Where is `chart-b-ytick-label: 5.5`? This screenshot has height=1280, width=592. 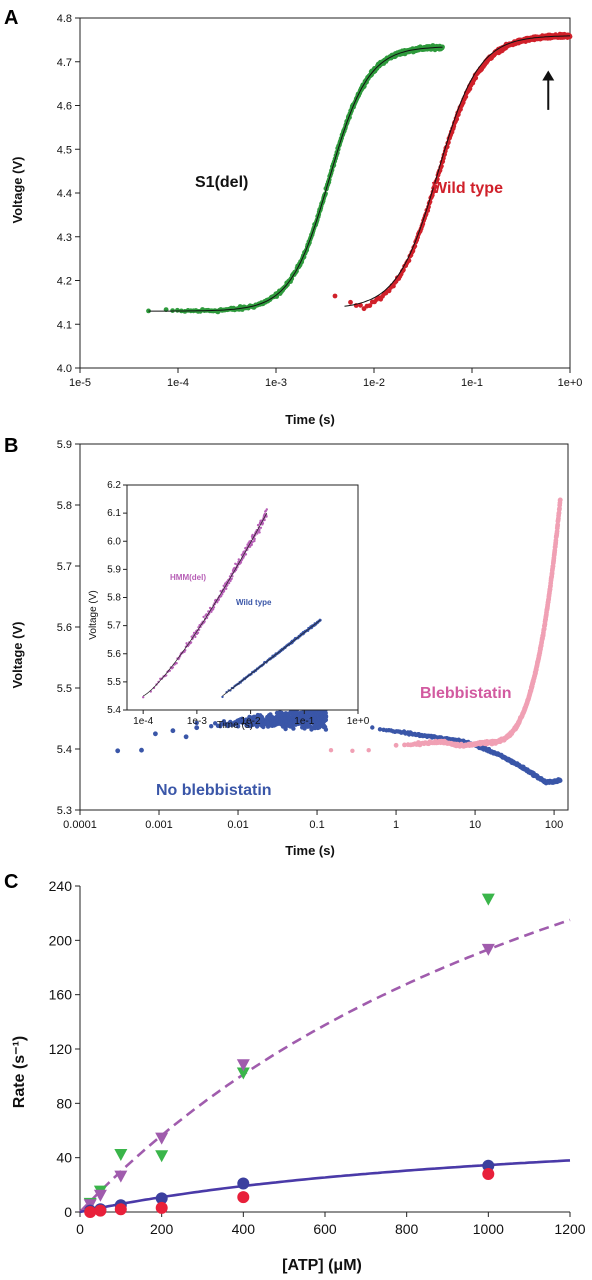
chart-b-ytick-label: 5.5 is located at coordinates (64, 689).